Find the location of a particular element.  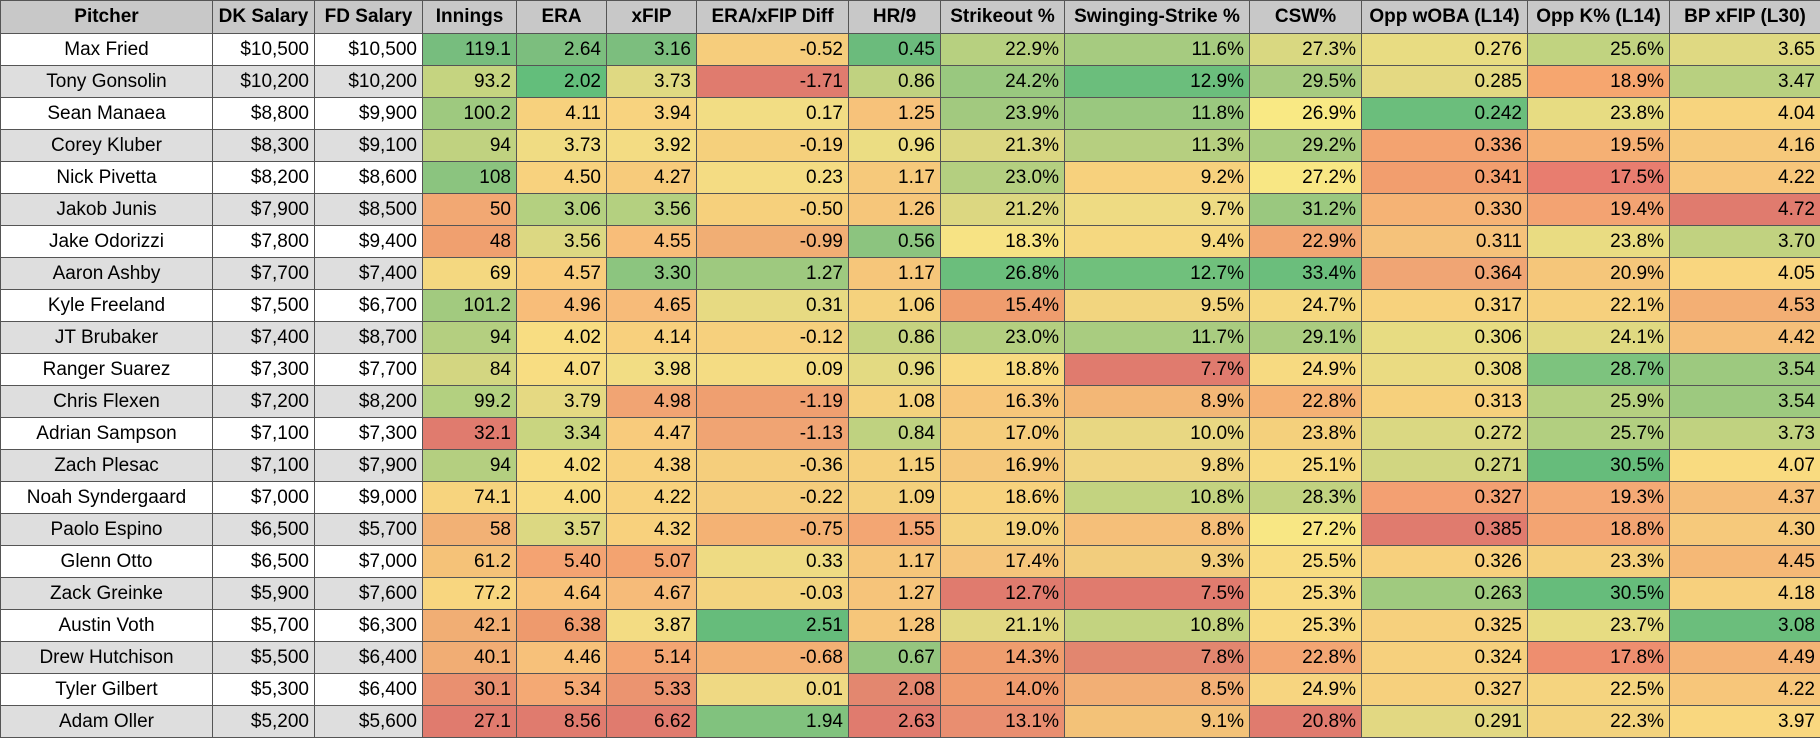

table-cell: 11.6% is located at coordinates (1157, 49).